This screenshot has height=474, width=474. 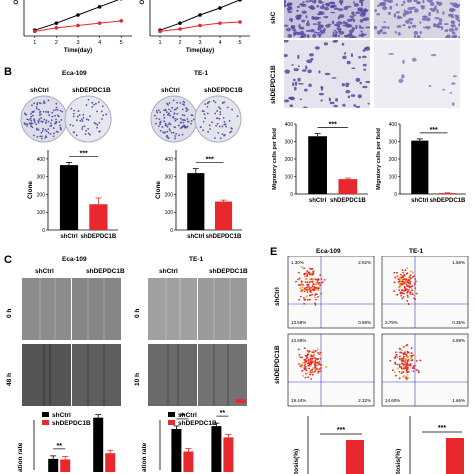 I want to click on data-point, so click(x=240, y=22).